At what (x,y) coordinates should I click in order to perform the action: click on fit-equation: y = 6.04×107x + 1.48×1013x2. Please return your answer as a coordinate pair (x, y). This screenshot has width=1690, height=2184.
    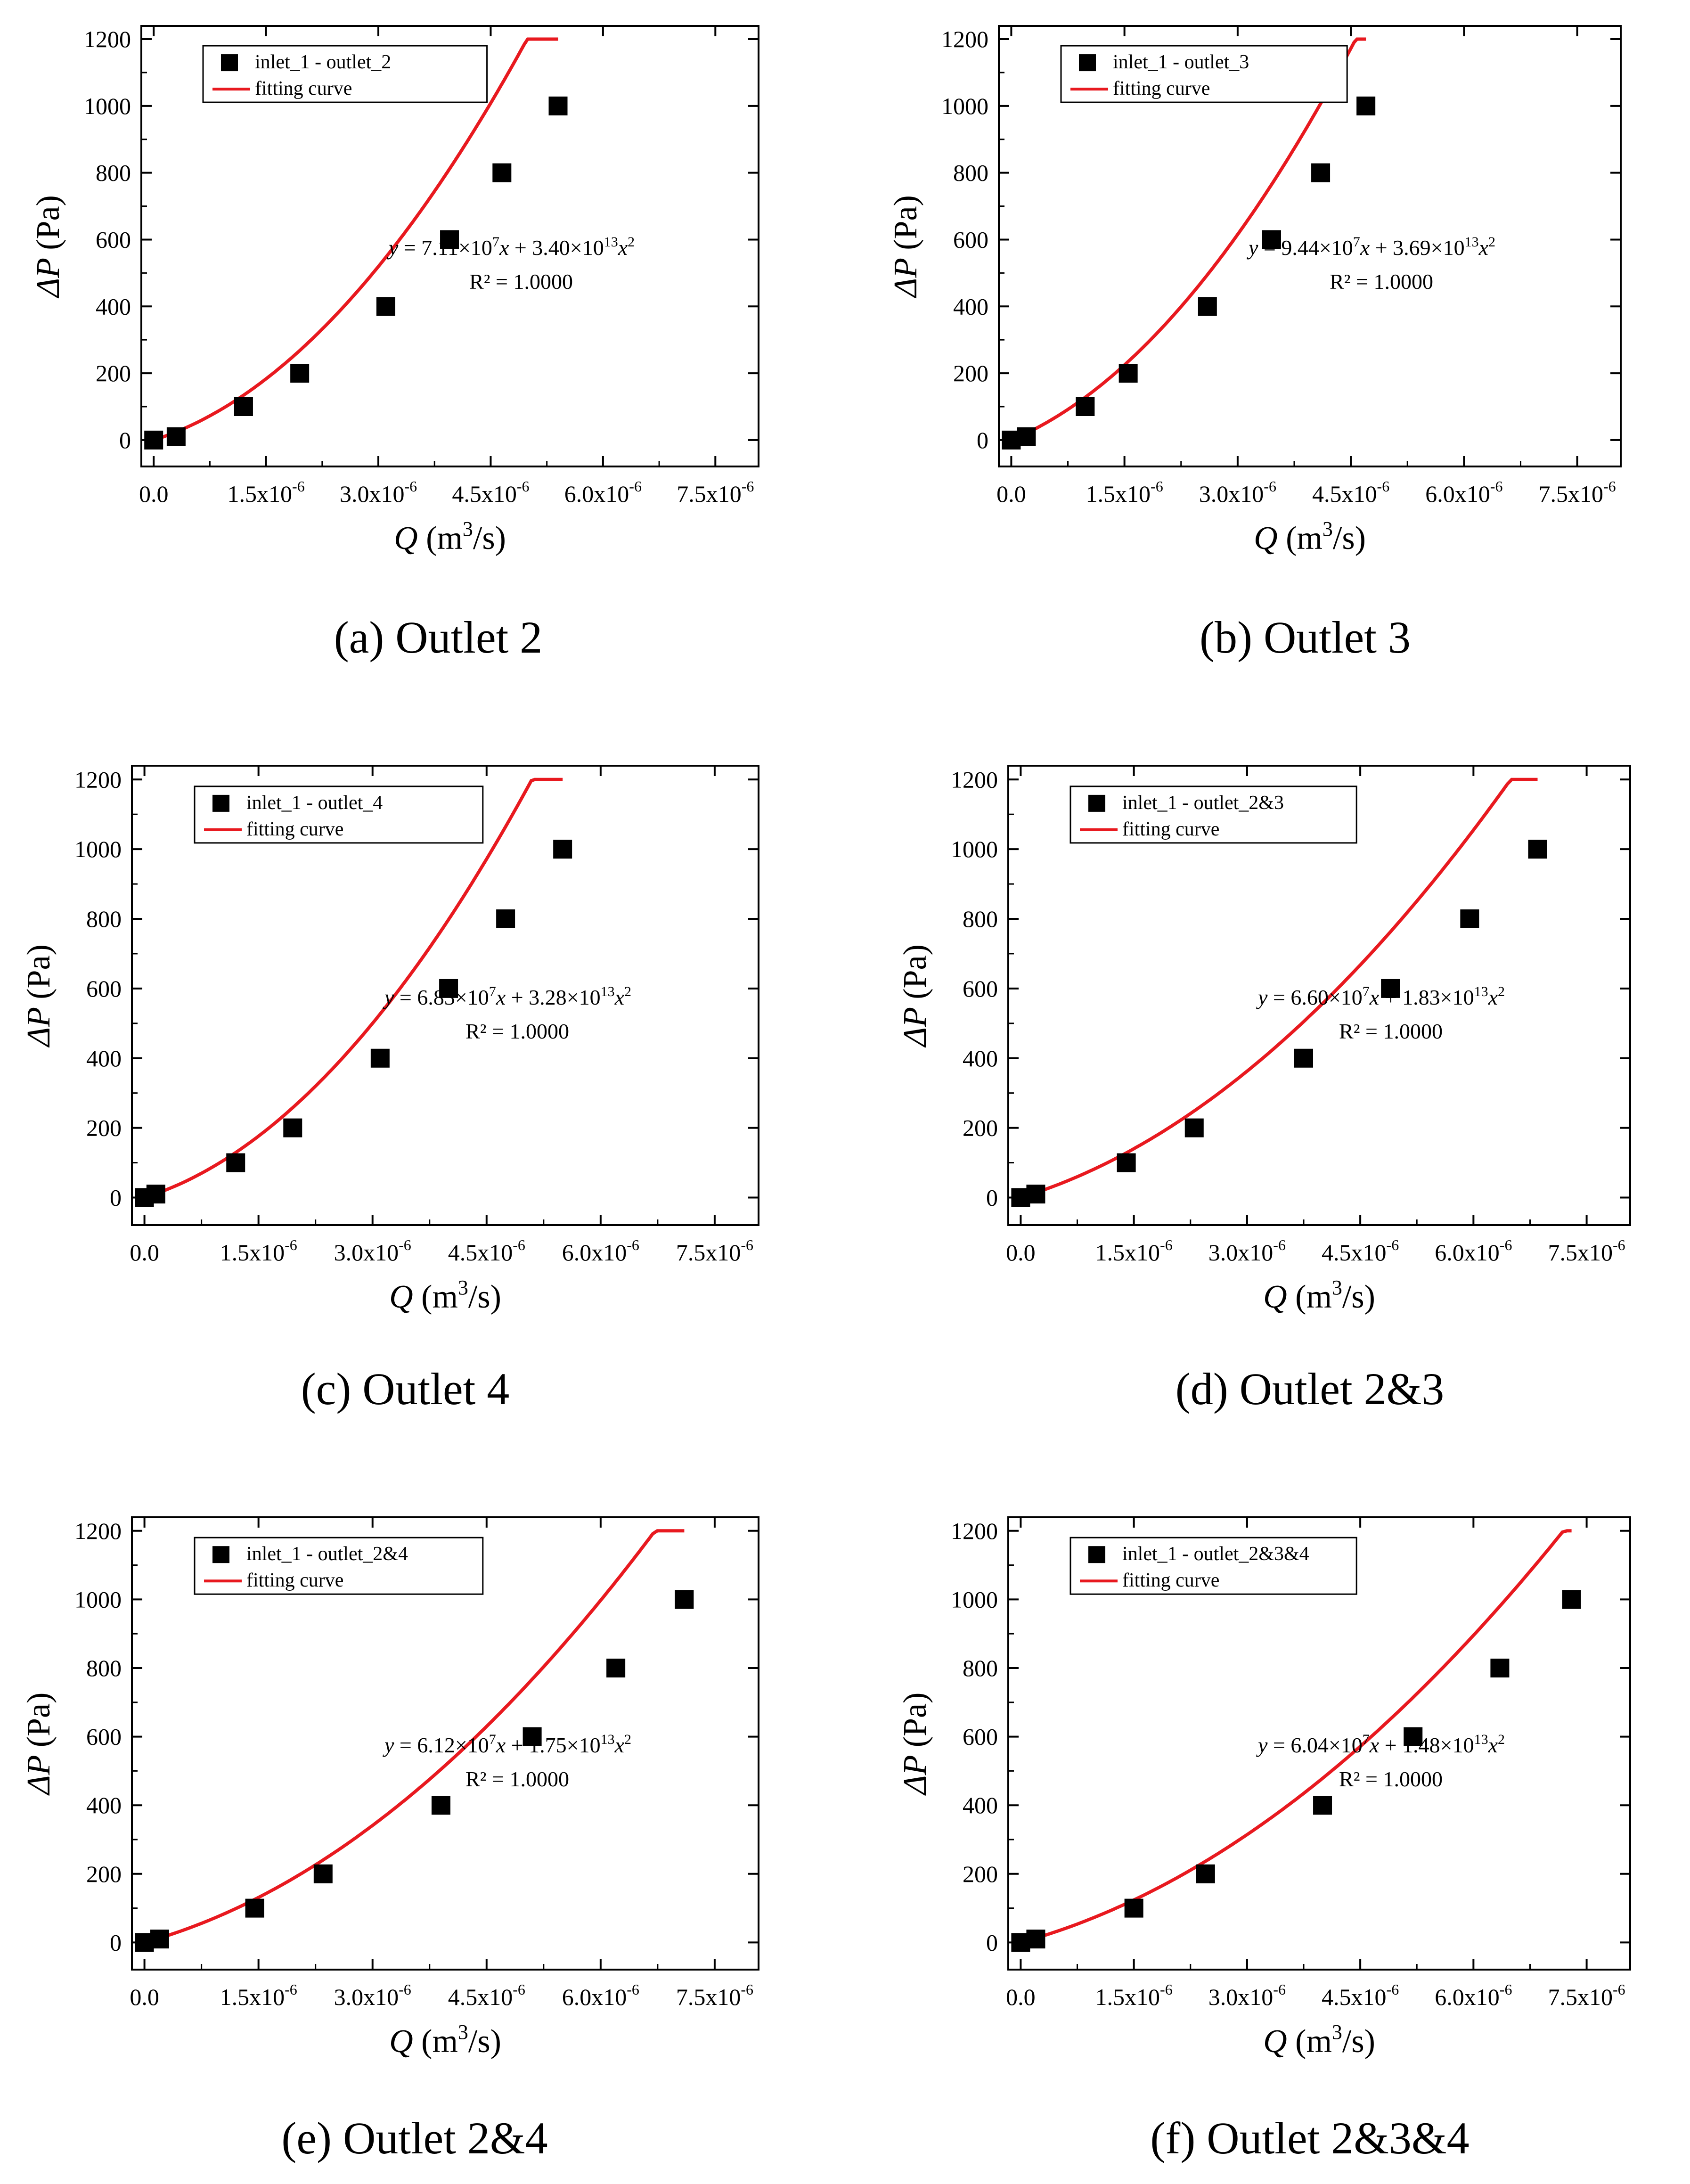
    Looking at the image, I should click on (1380, 1744).